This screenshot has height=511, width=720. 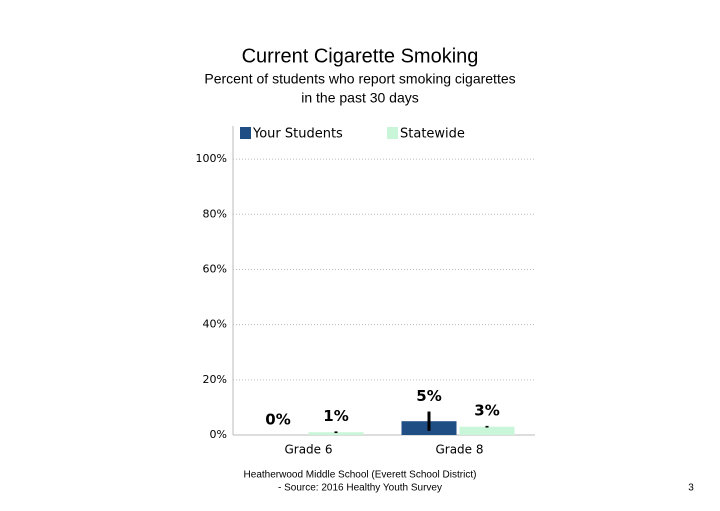 I want to click on y-tick-label: 80%, so click(x=215, y=213).